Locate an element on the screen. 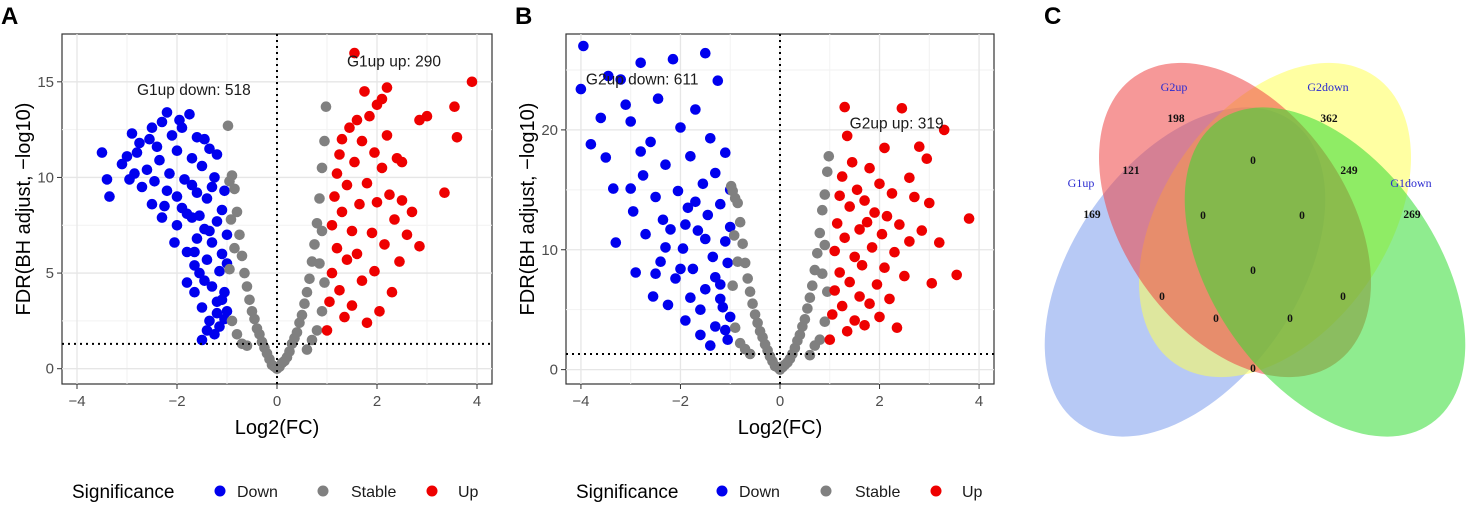  plot-b-series-stable is located at coordinates (780, 263).